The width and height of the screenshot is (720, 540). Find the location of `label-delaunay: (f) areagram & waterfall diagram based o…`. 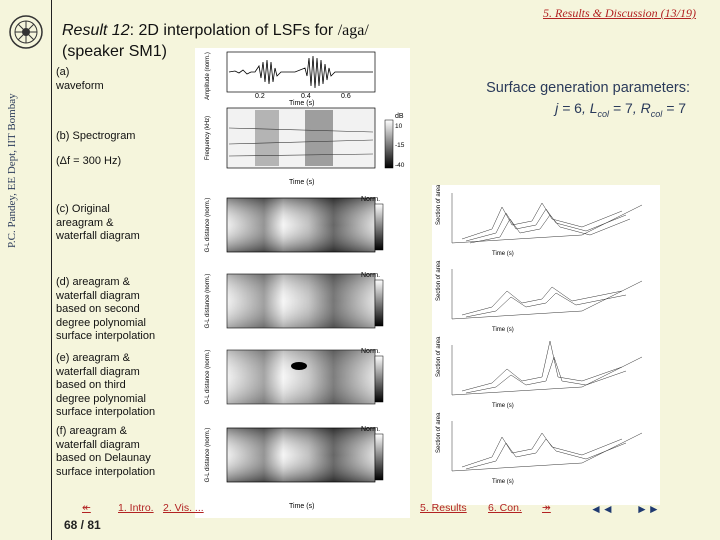

label-delaunay: (f) areagram & waterfall diagram based o… is located at coordinates (106, 451).